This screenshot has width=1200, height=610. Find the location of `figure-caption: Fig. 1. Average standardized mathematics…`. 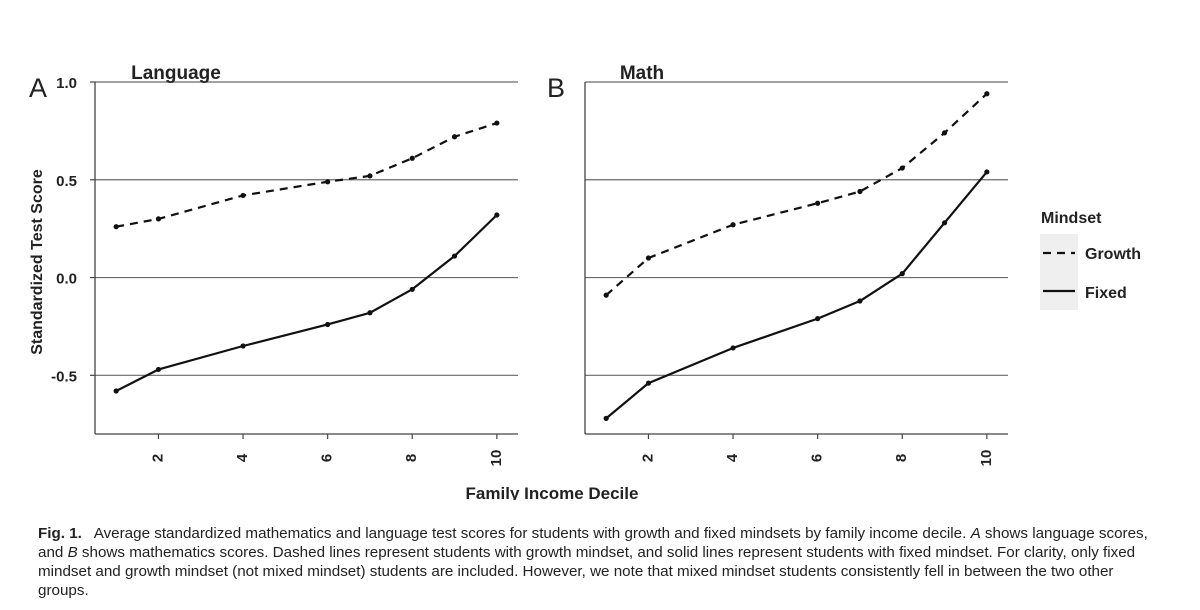

figure-caption: Fig. 1. Average standardized mathematics… is located at coordinates (600, 562).